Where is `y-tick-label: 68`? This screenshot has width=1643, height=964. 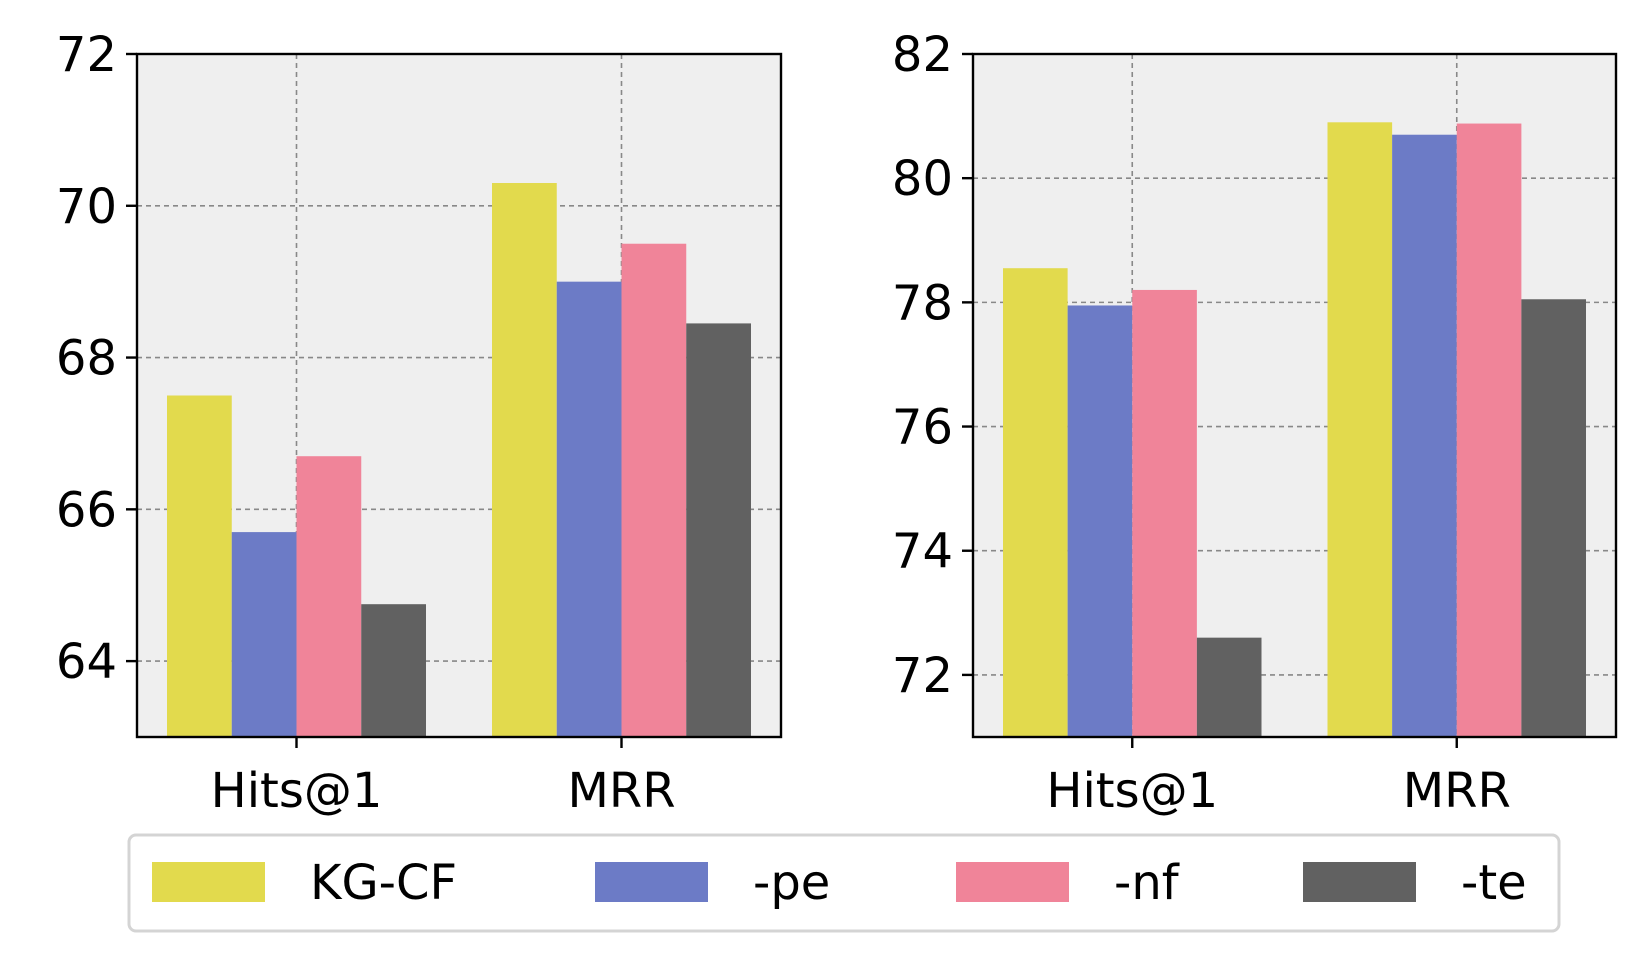
y-tick-label: 68 is located at coordinates (86, 359).